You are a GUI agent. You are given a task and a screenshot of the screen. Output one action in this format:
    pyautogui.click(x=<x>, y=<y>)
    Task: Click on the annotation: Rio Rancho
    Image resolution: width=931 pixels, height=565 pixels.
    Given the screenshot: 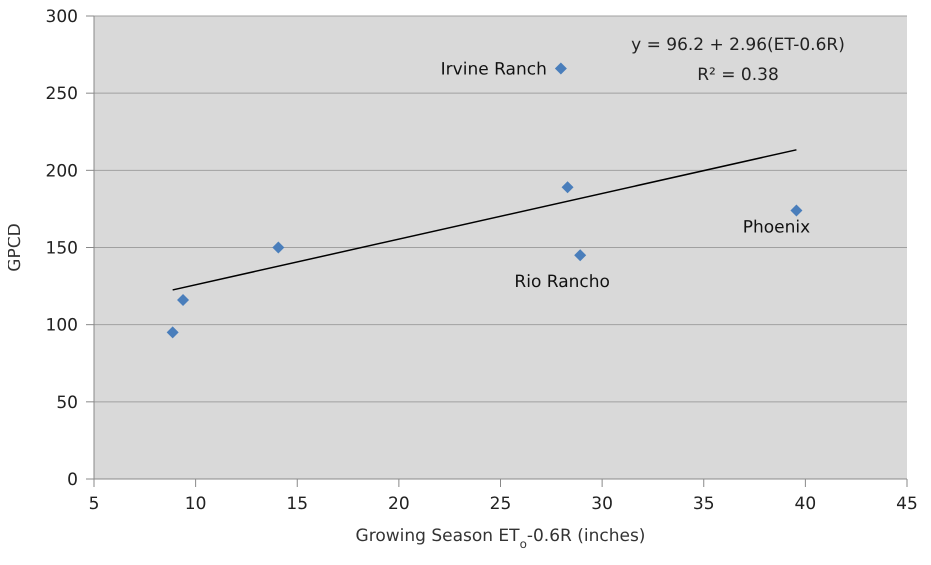 What is the action you would take?
    pyautogui.click(x=562, y=282)
    